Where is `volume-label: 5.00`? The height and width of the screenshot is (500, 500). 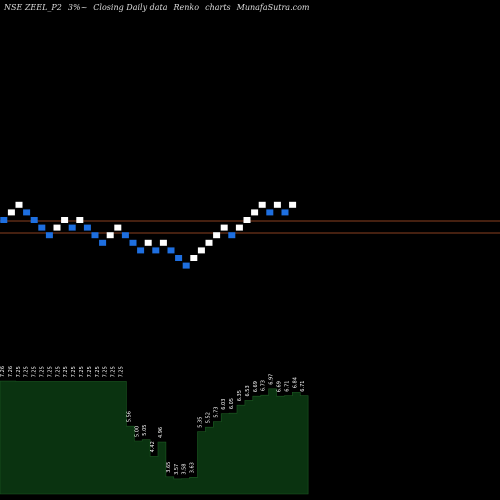 volume-label: 5.00 is located at coordinates (137, 431).